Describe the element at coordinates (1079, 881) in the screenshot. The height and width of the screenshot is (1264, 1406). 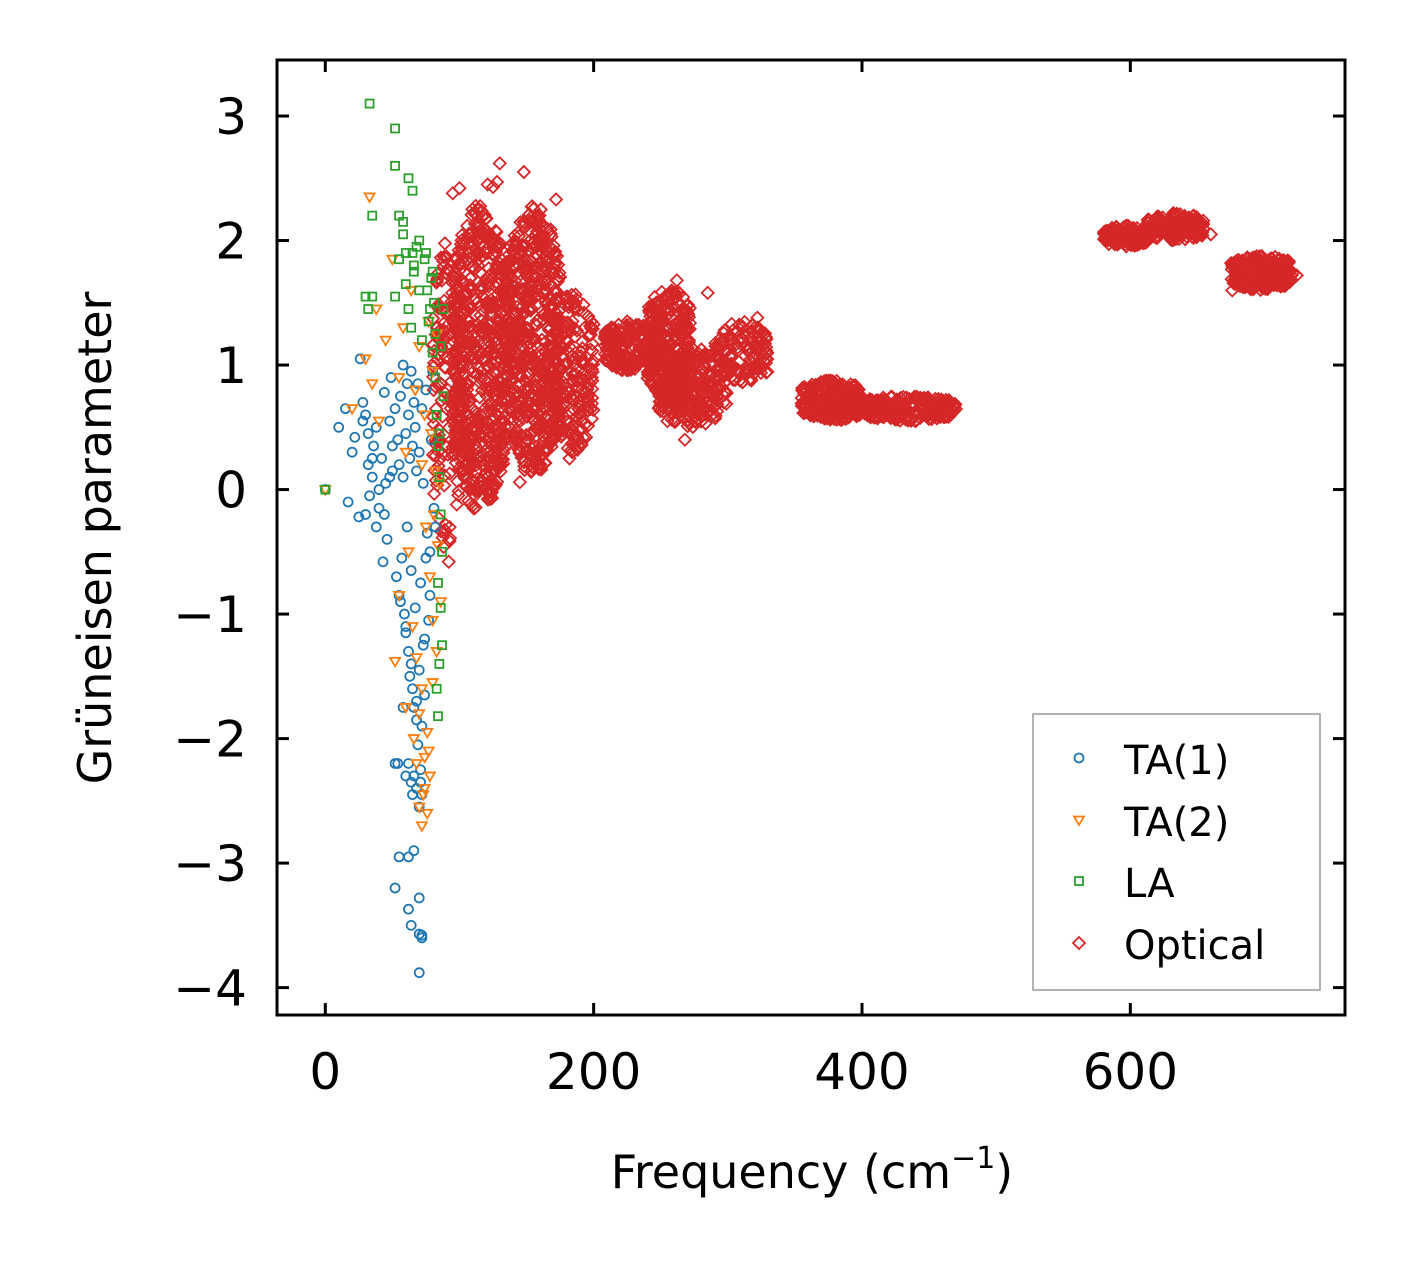
I see `legend-marker-la` at that location.